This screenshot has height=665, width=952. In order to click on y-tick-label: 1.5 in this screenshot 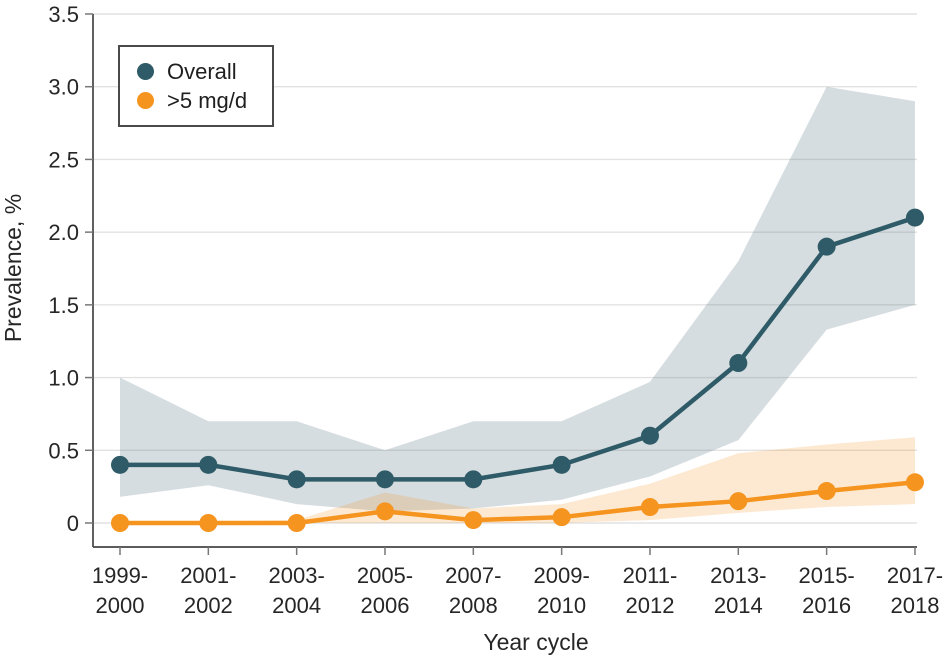, I will do `click(63, 305)`.